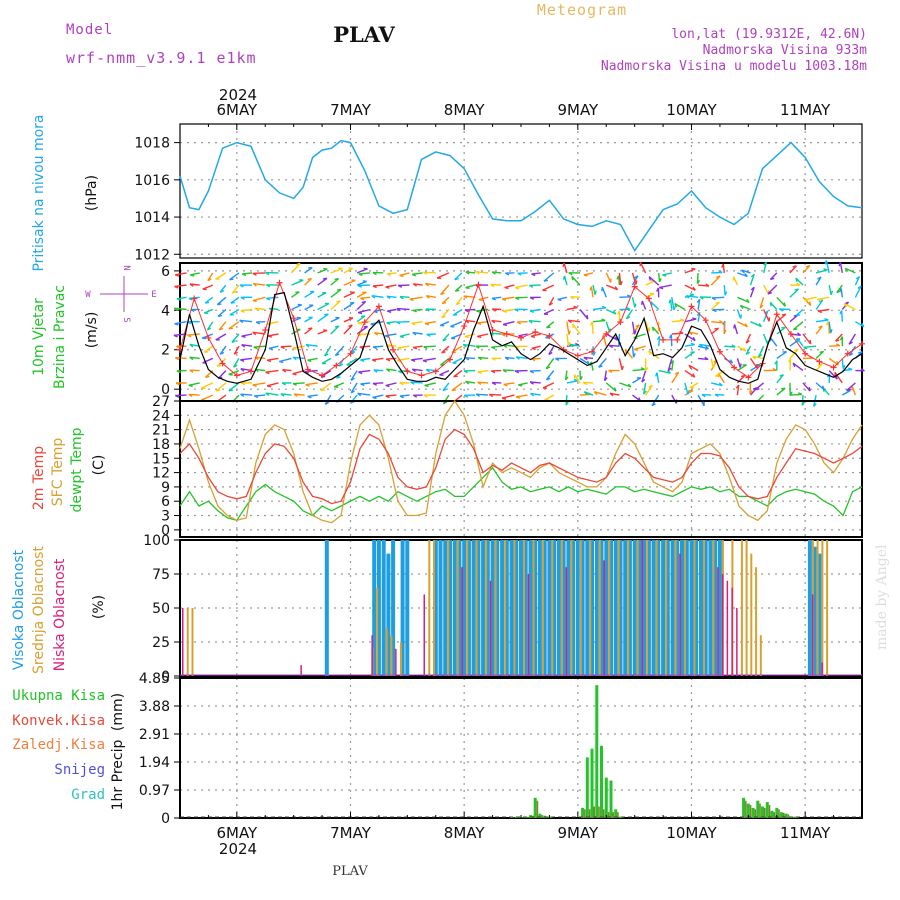  I want to click on dewpoint-line, so click(521, 494).